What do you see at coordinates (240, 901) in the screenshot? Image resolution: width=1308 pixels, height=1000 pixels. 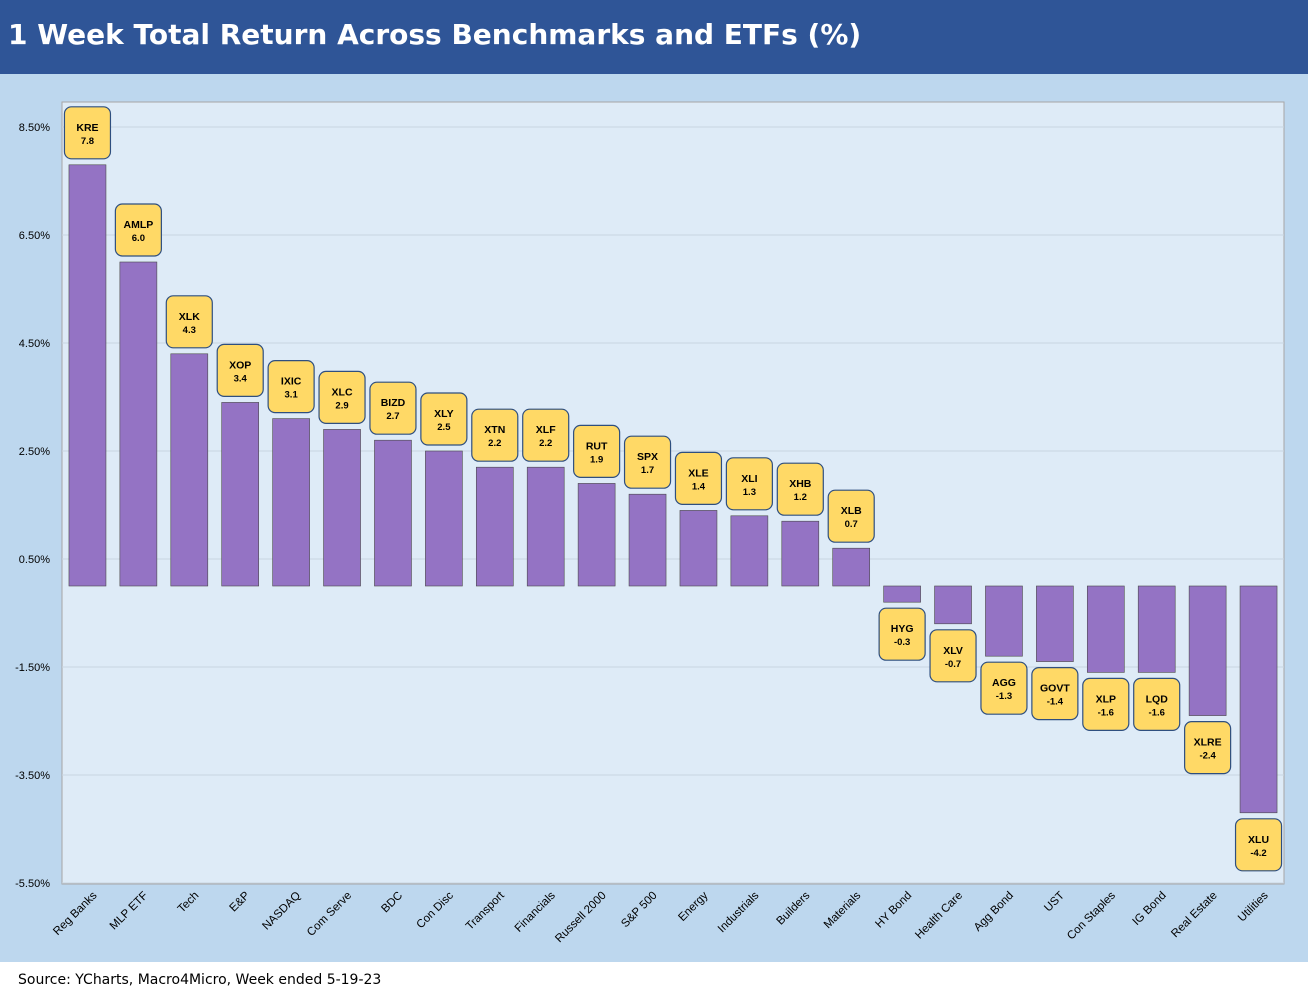 I see `x-category-label: E&P` at bounding box center [240, 901].